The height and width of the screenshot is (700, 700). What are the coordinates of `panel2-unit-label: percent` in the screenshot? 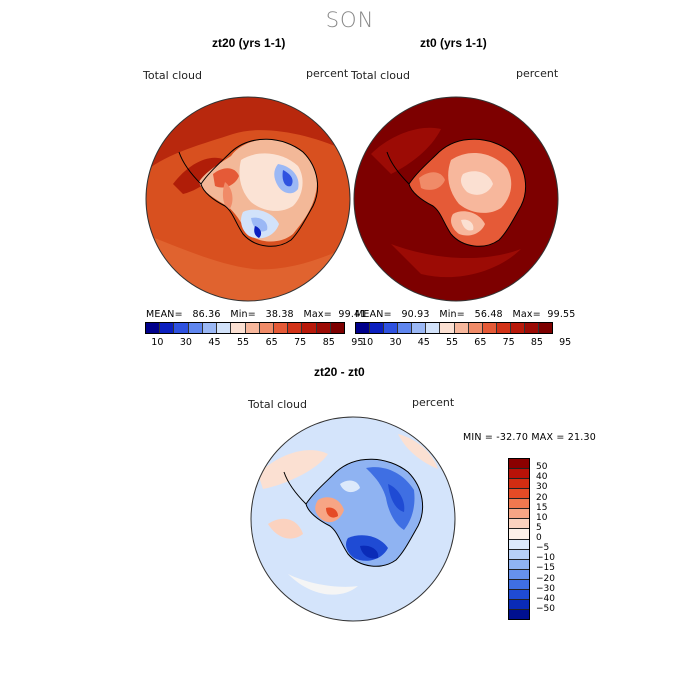 It's located at (537, 73).